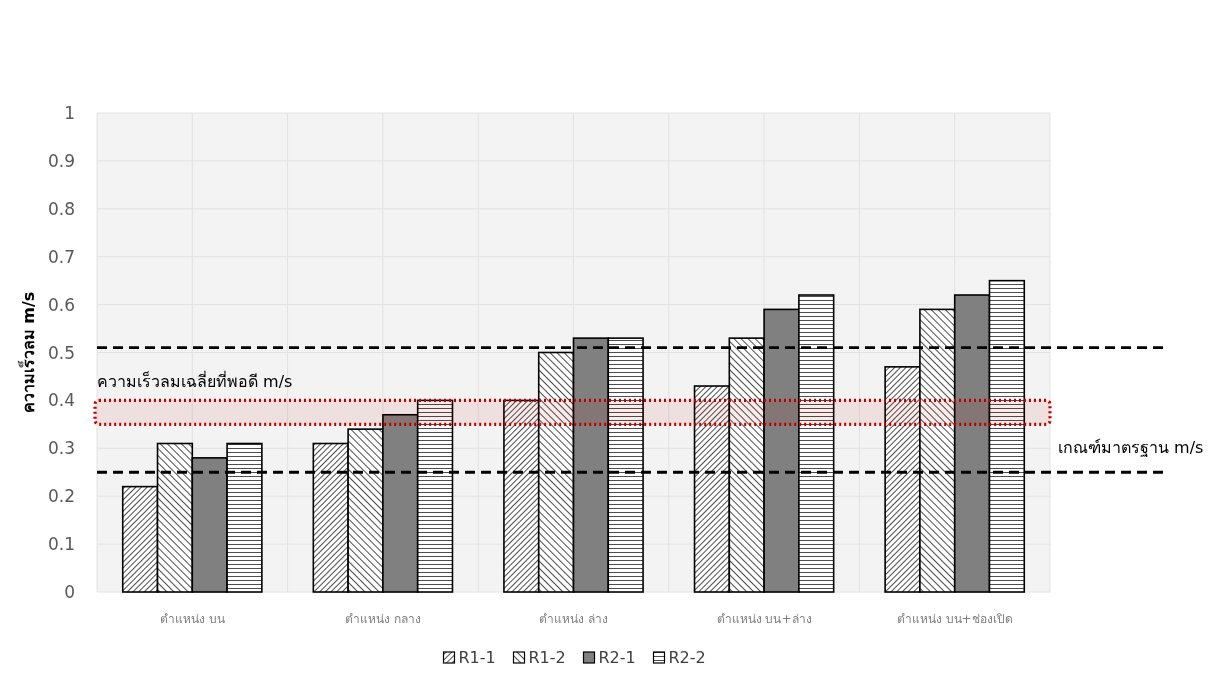 The image size is (1222, 694). What do you see at coordinates (1131, 448) in the screenshot?
I see `ref-line-label: เกณฑ์มาตรฐาน m/s` at bounding box center [1131, 448].